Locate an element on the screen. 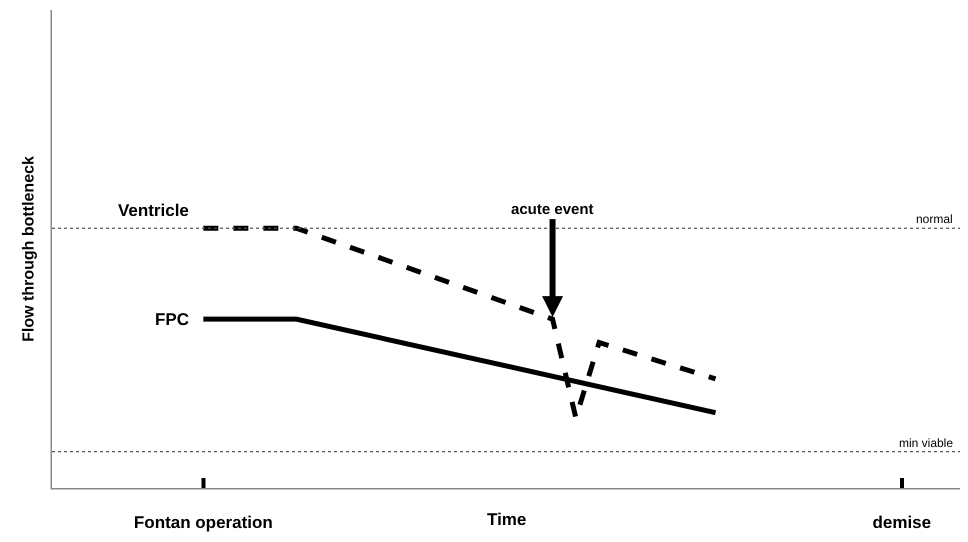  x-tick-label: Fontan operation is located at coordinates (203, 522).